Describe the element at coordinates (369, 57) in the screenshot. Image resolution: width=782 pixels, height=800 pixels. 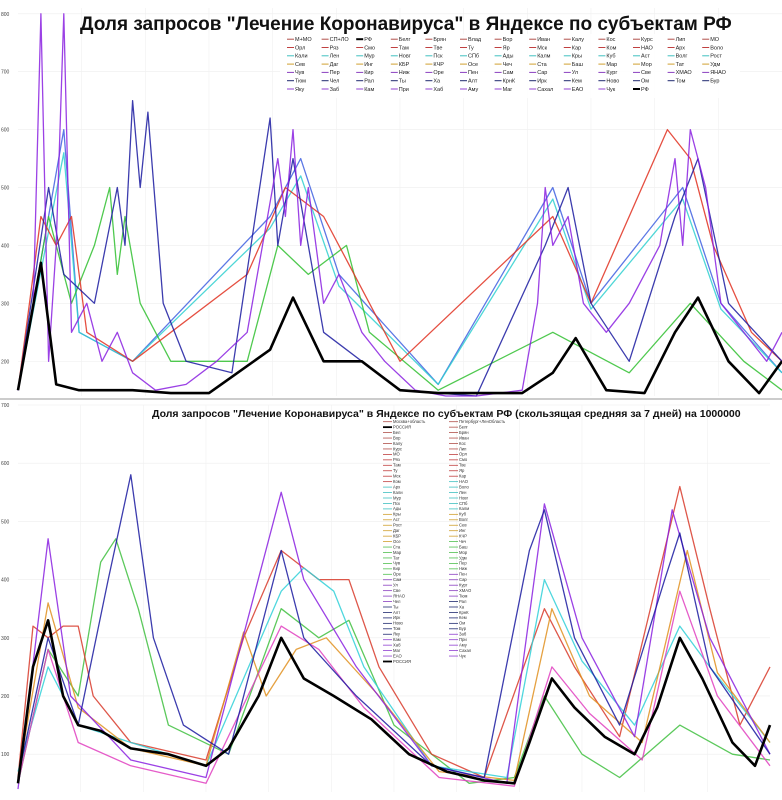
I see `legend-label: Мур` at that location.